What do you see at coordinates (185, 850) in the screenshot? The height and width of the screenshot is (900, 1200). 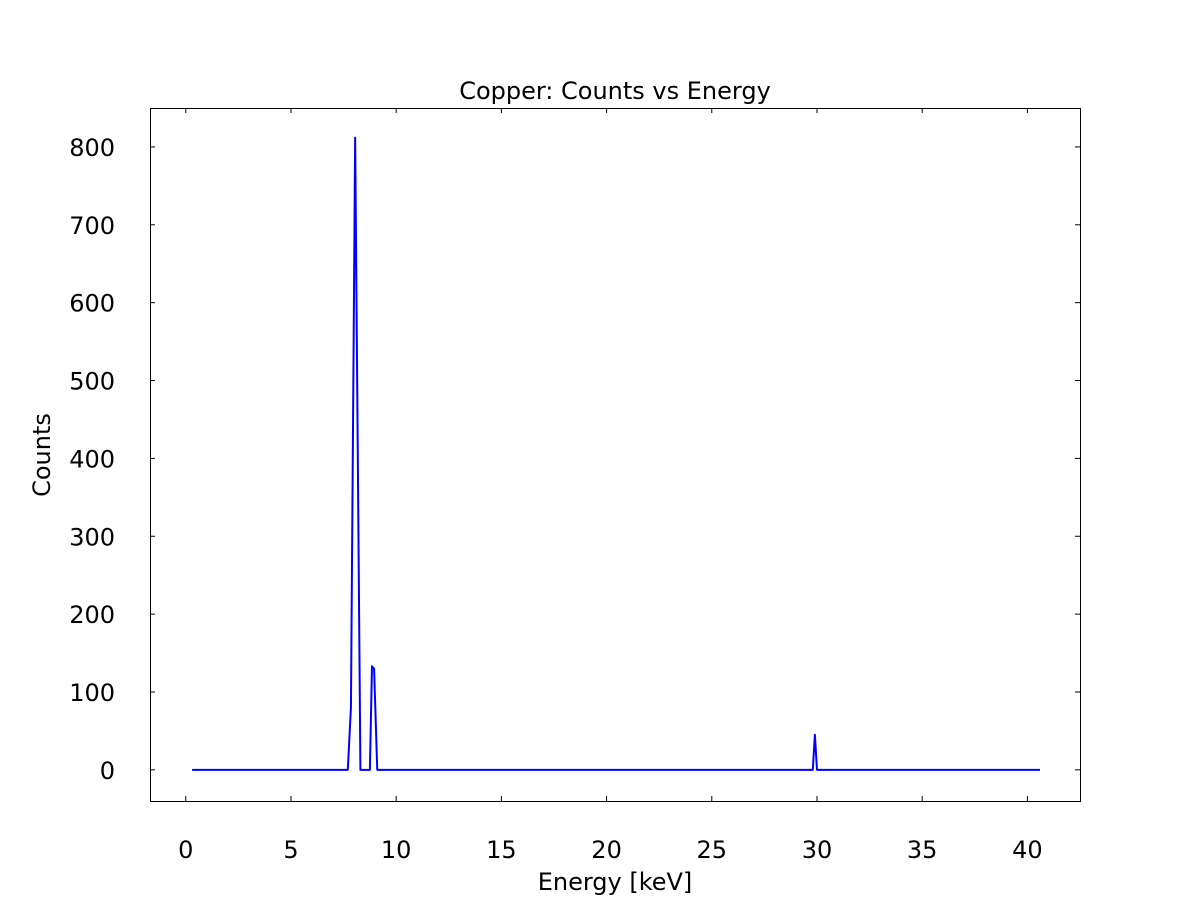 I see `x-tick-label: 0` at bounding box center [185, 850].